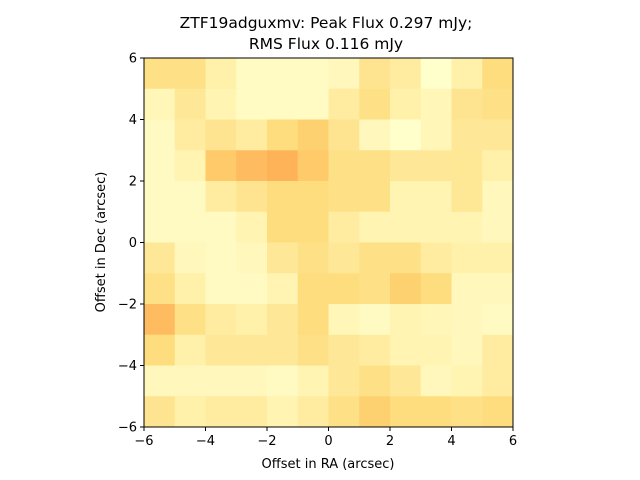  What do you see at coordinates (328, 441) in the screenshot?
I see `x-tick-label: 0` at bounding box center [328, 441].